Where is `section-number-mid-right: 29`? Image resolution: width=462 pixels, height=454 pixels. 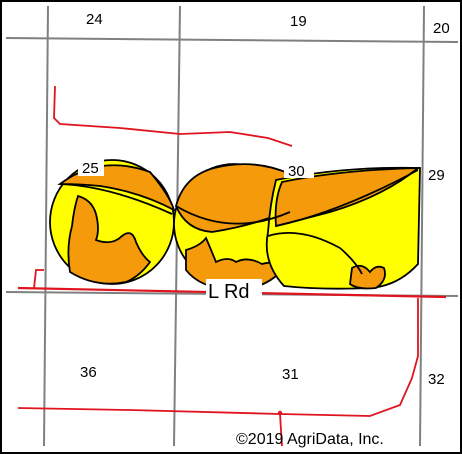 section-number-mid-right: 29 is located at coordinates (436, 175).